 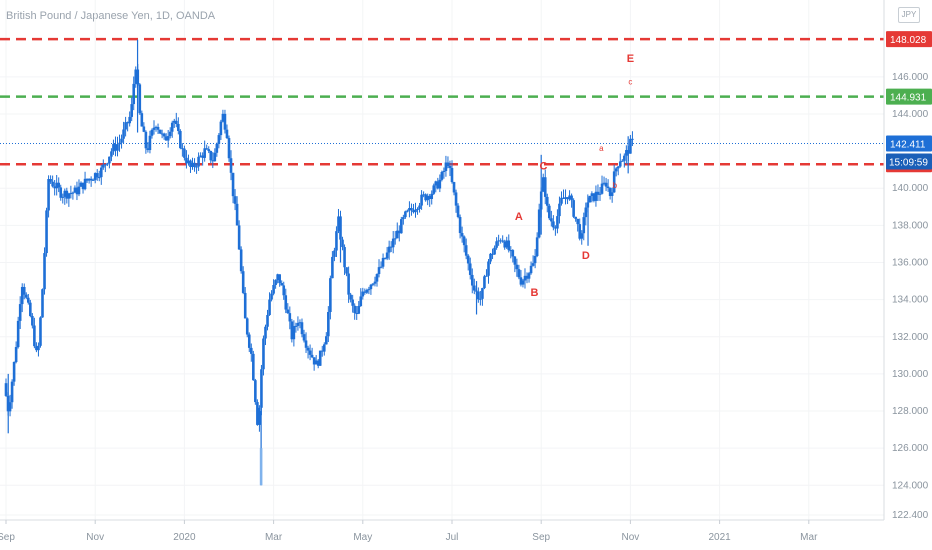 I want to click on wave-label-c: c, so click(x=630, y=81).